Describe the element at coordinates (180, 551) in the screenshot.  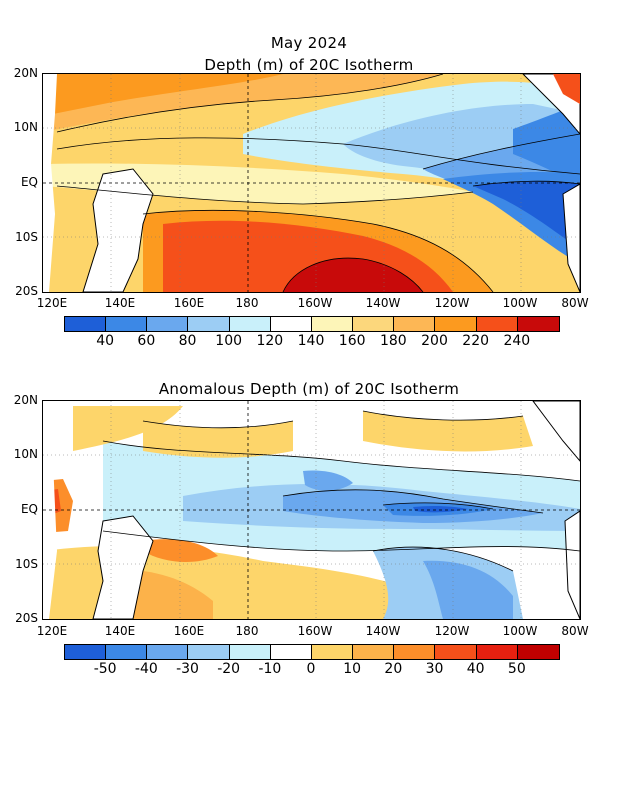
I see `bottom-sw-warm` at that location.